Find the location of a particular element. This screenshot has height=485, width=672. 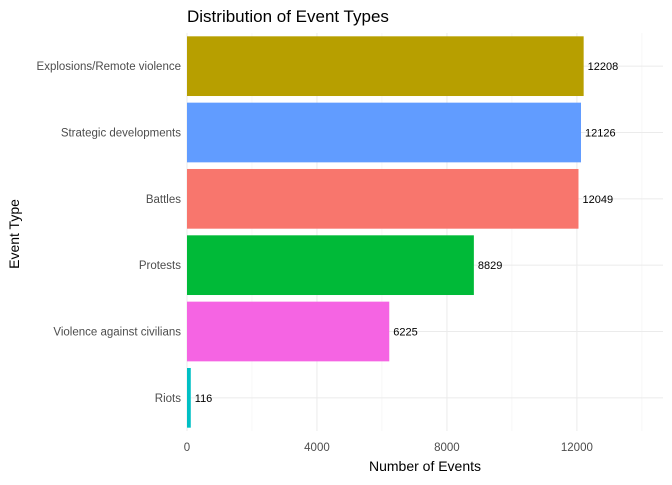

x-tick-label: 8000 is located at coordinates (447, 448).